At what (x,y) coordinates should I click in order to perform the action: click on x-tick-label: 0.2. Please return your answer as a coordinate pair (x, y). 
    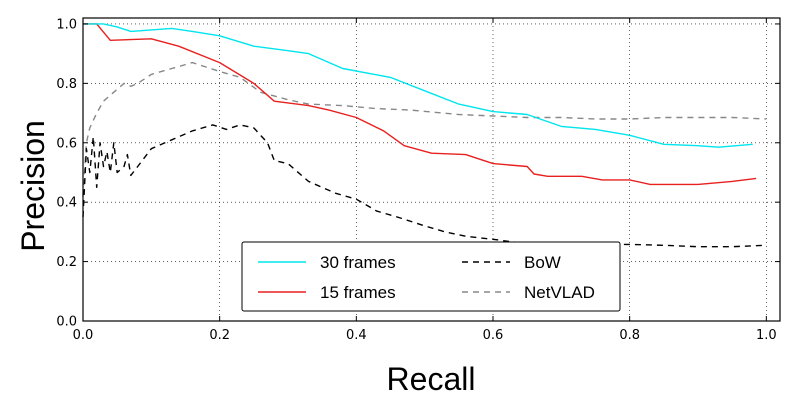
    Looking at the image, I should click on (219, 335).